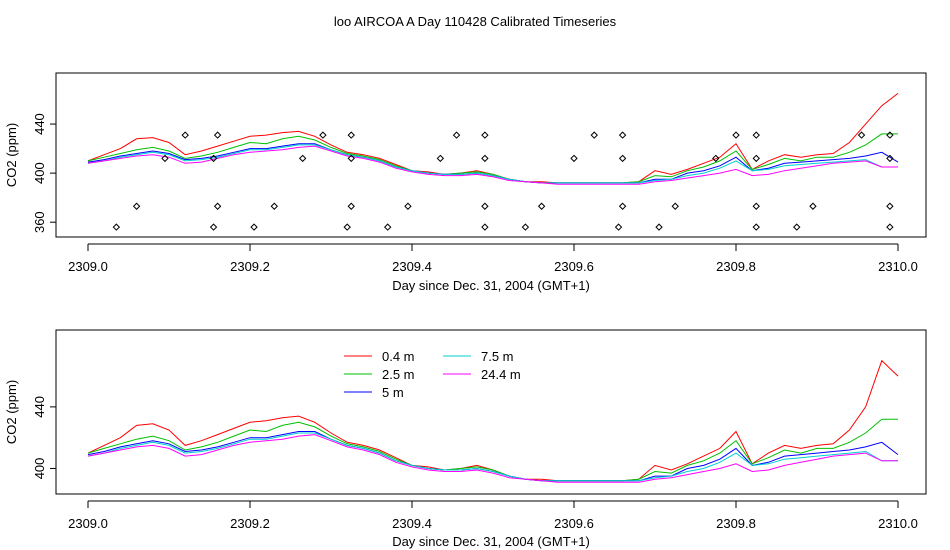 The width and height of the screenshot is (950, 550). I want to click on top-x-axis-label: Day since Dec. 31, 2004 (GMT+1), so click(491, 285).